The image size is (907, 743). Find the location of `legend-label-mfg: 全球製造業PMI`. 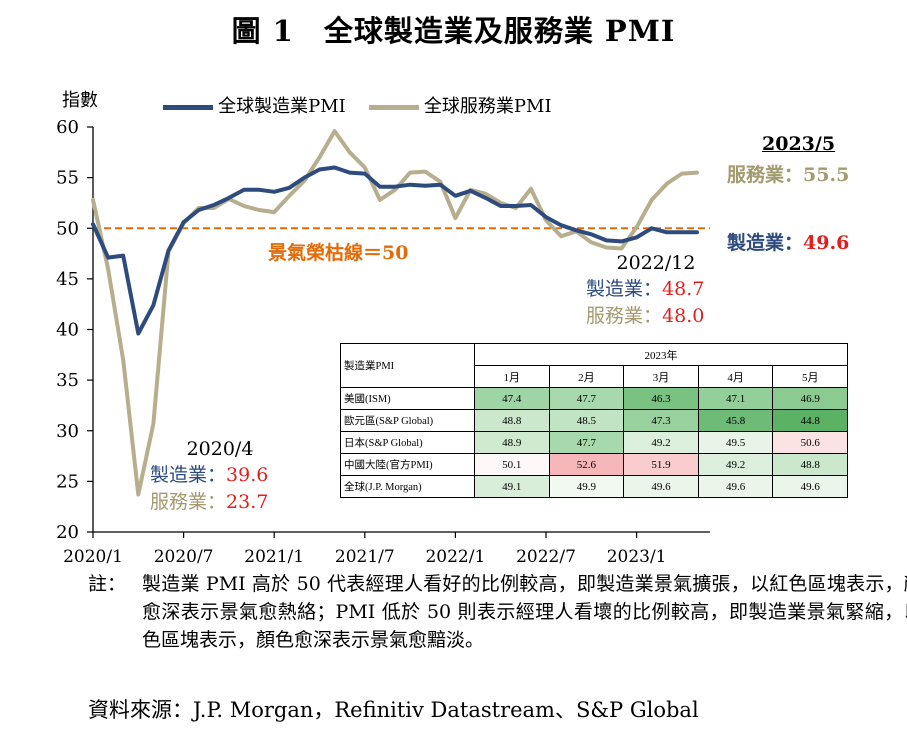

legend-label-mfg: 全球製造業PMI is located at coordinates (282, 106).